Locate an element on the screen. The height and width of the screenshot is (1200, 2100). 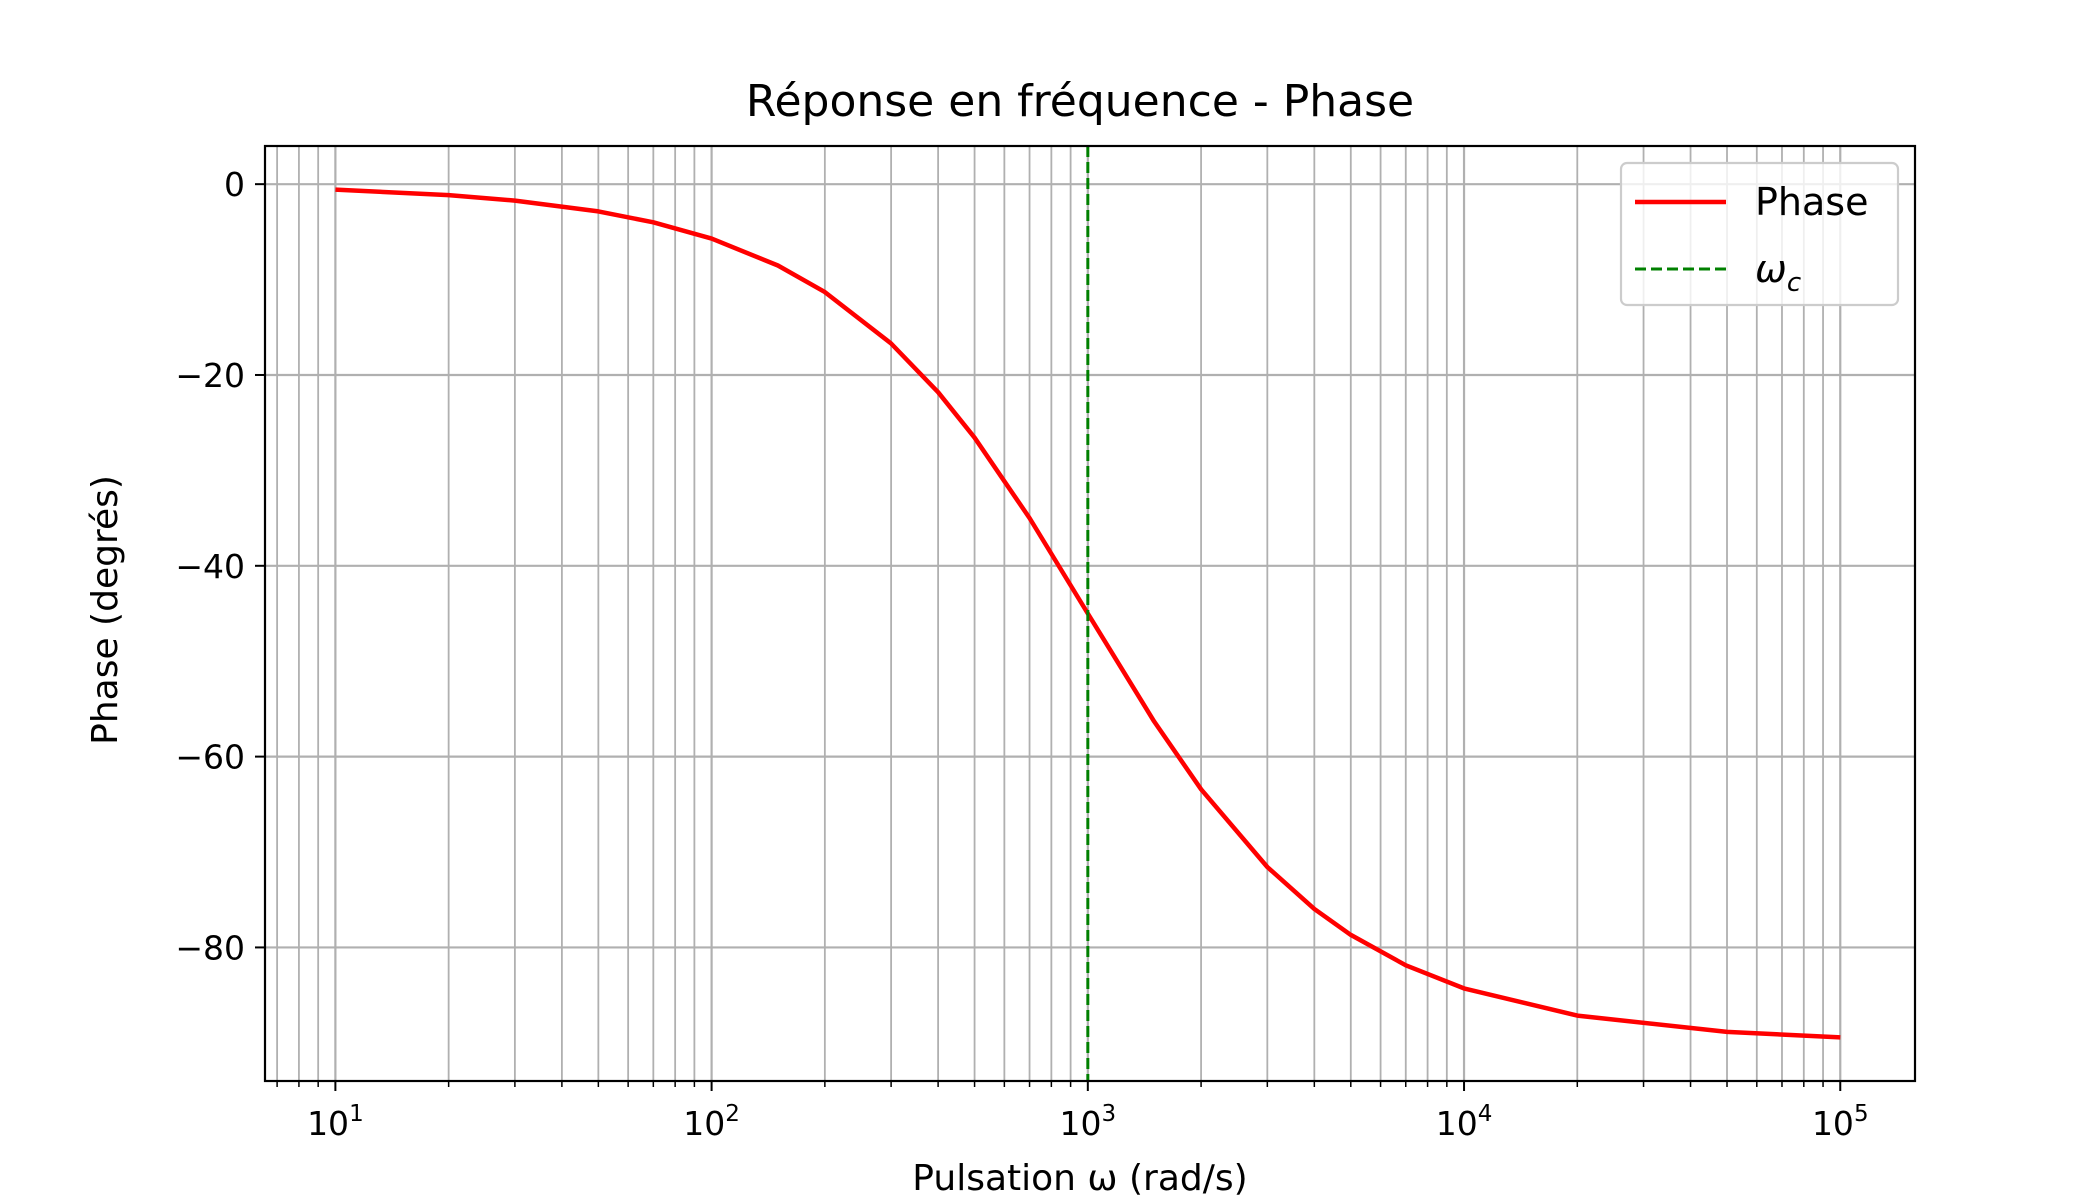
y-tick-label: 0 is located at coordinates (234, 184).